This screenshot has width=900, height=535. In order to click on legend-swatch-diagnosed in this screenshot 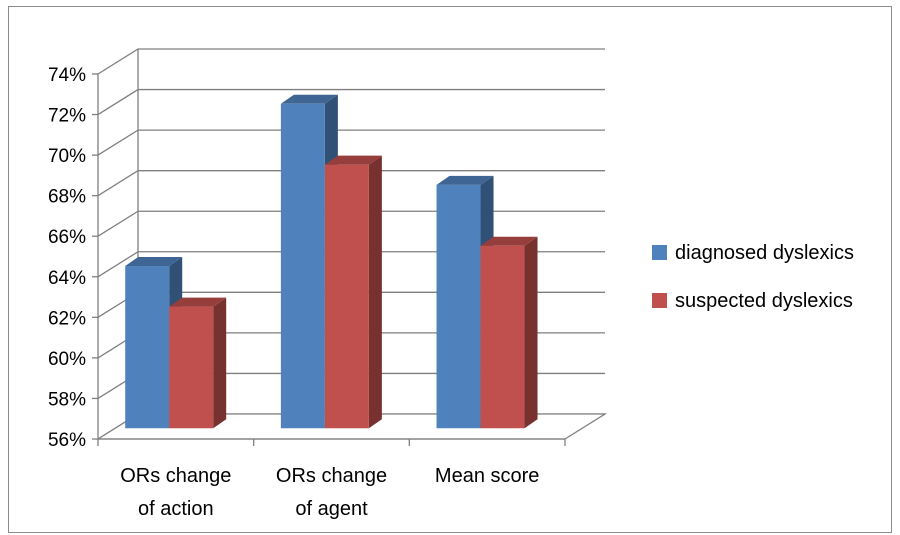, I will do `click(659, 252)`.